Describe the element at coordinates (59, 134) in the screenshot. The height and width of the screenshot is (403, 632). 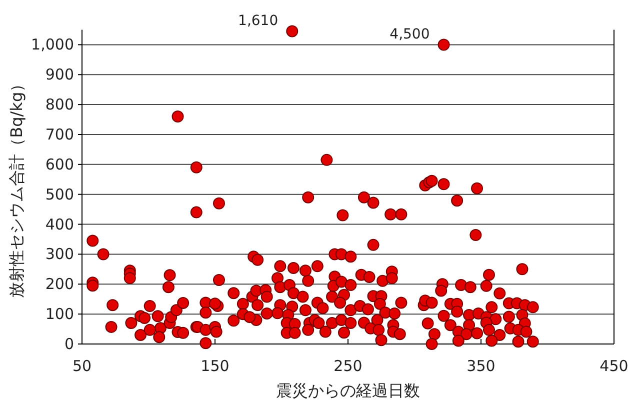
I see `y-tick-label: 700` at that location.